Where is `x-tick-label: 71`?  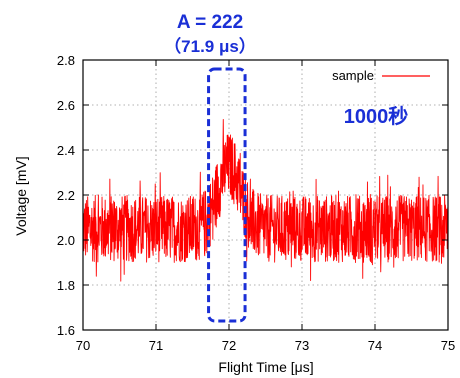 x-tick-label: 71 is located at coordinates (156, 345).